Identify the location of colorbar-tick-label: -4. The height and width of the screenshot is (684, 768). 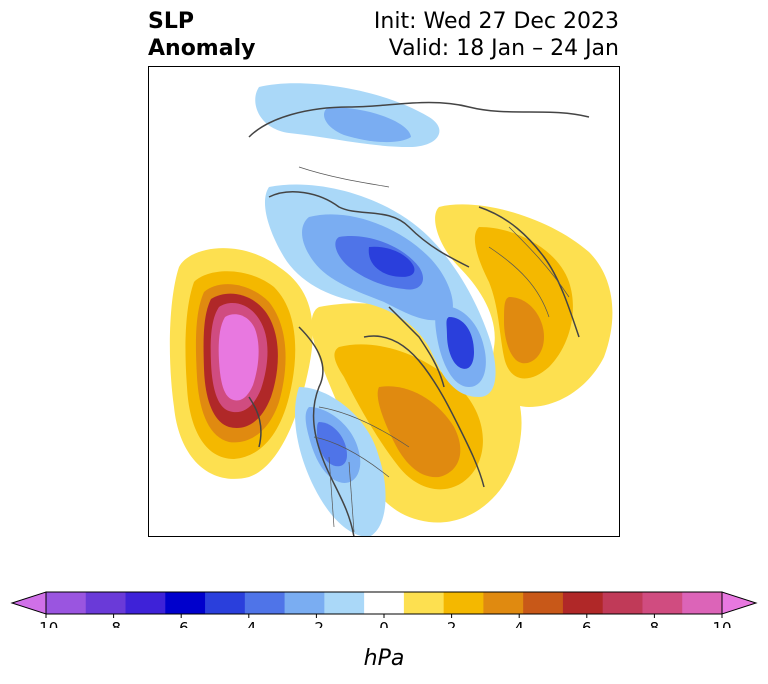
(248, 623).